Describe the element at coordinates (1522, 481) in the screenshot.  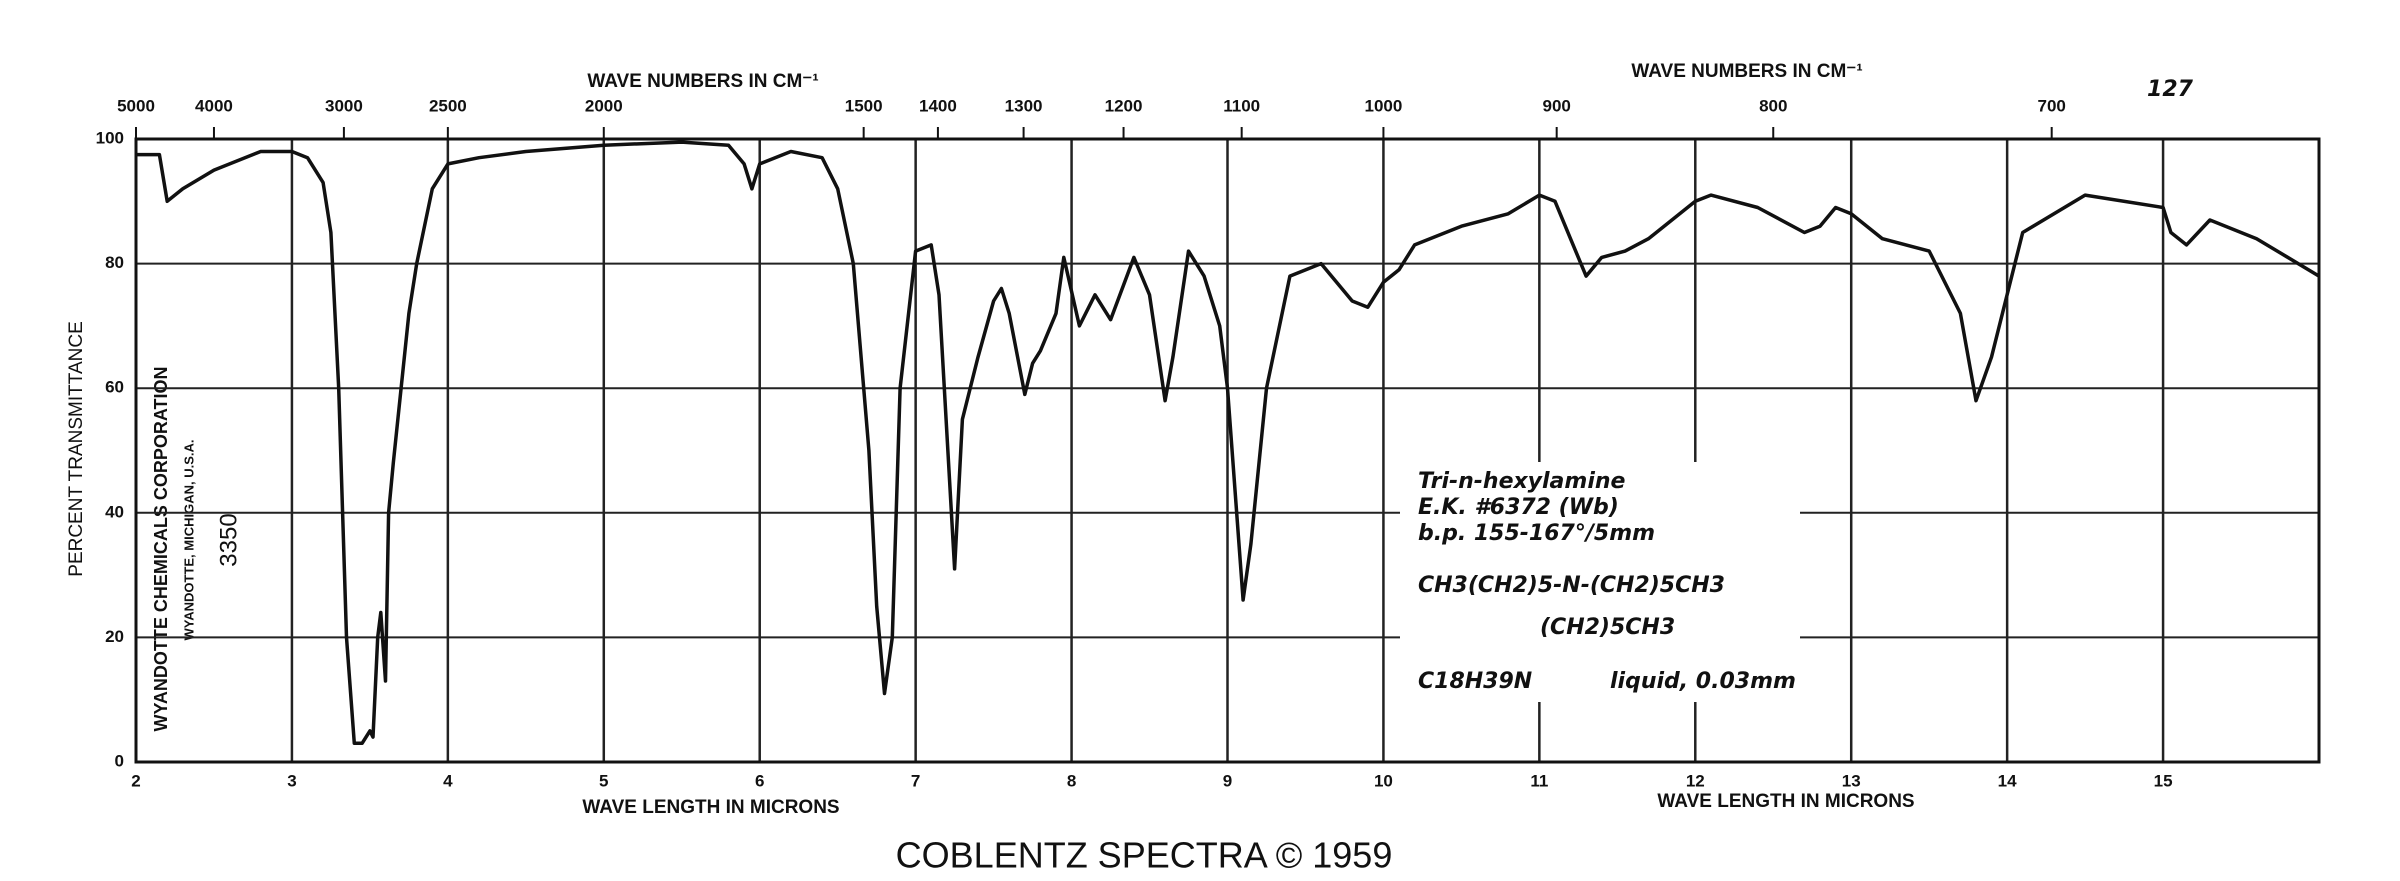
I see `annotation: Tri-n-hexylamine` at that location.